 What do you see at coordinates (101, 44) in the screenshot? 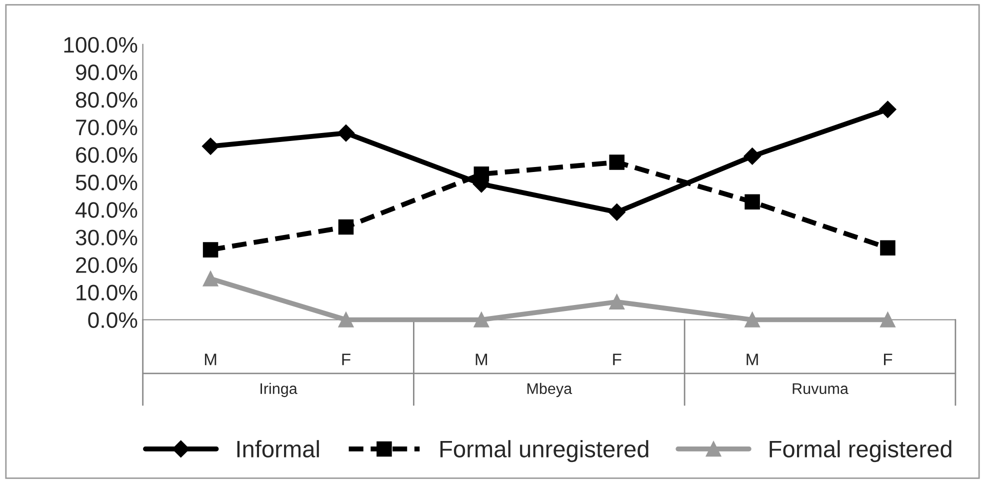
I see `y-tick-label: 100.0%` at bounding box center [101, 44].